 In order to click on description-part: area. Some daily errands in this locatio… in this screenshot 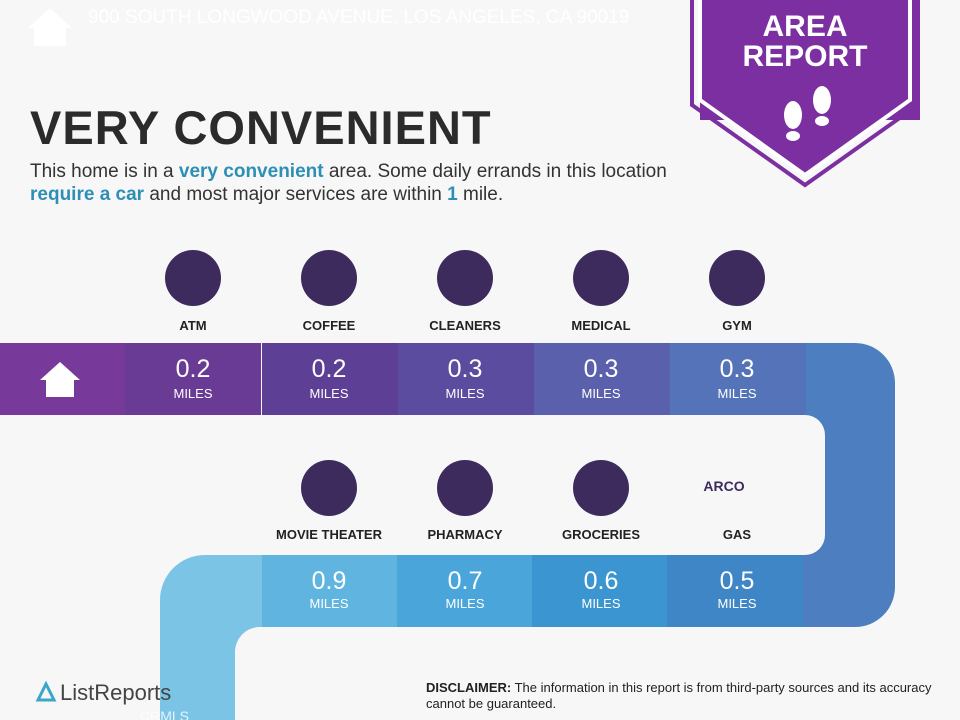, I will do `click(495, 171)`.